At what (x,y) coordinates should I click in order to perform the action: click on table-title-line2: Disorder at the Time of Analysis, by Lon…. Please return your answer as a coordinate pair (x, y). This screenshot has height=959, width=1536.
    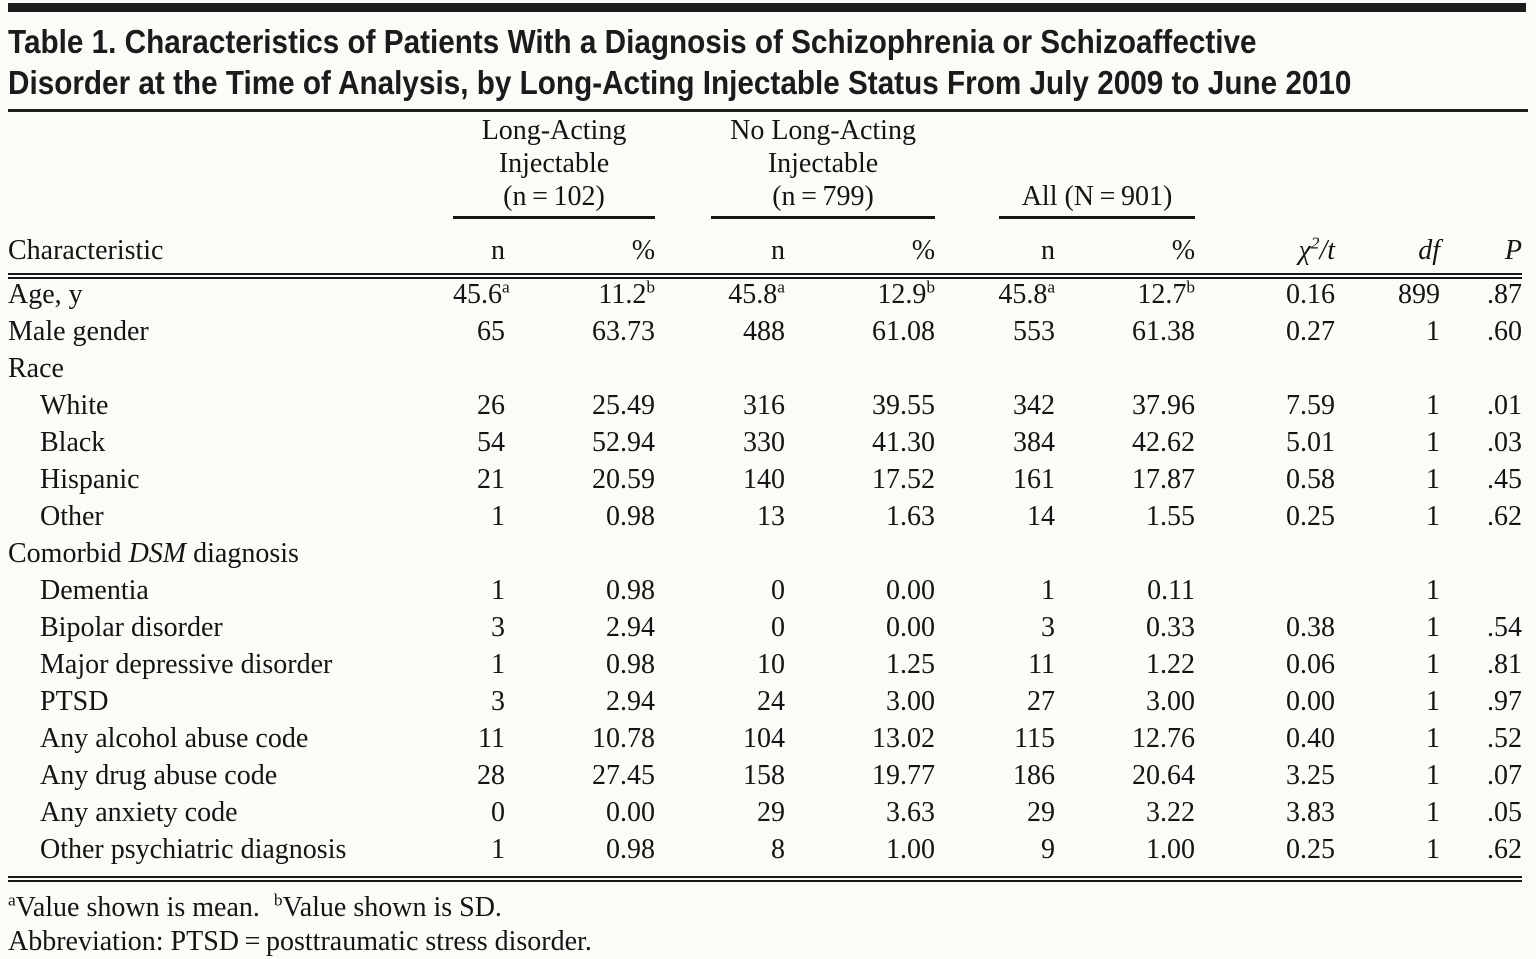
    Looking at the image, I should click on (680, 82).